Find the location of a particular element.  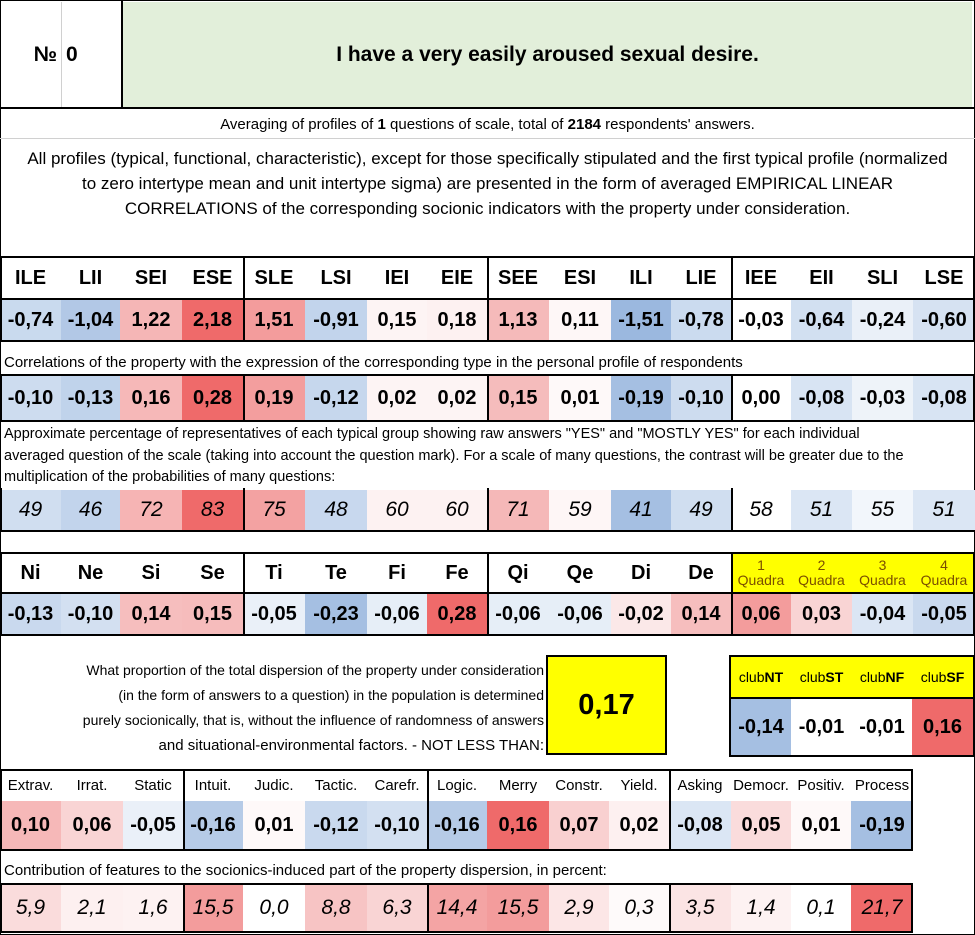

percentage-value: 58 is located at coordinates (761, 510).